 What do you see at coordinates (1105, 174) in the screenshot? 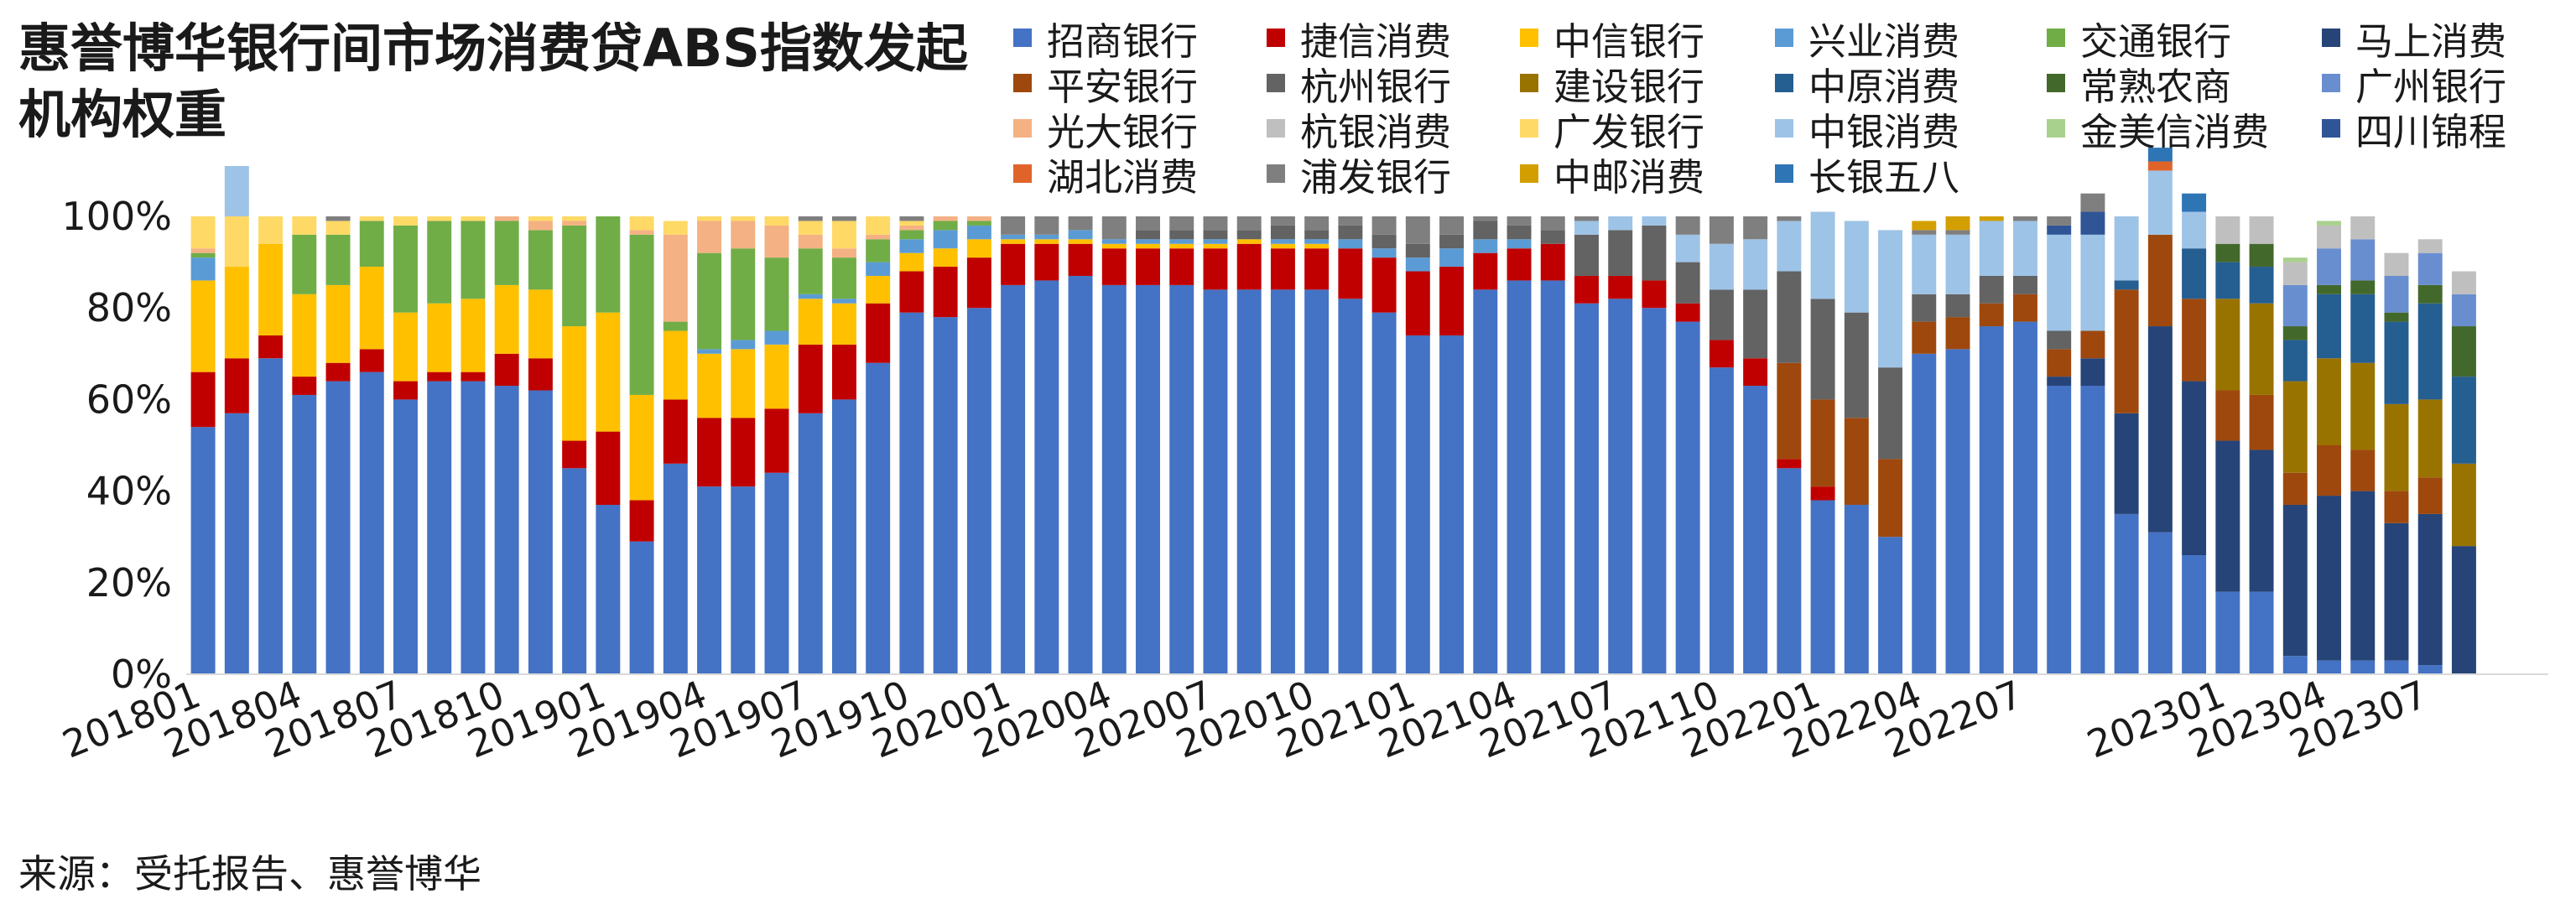
I see `legend-item: 湖北消费` at bounding box center [1105, 174].